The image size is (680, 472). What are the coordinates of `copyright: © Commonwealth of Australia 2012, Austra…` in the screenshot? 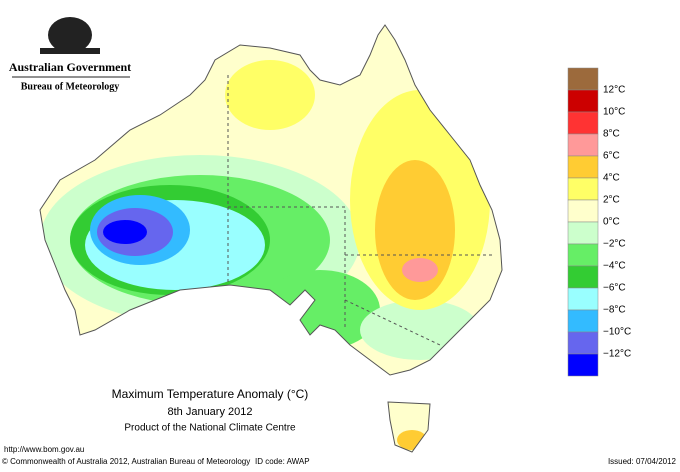 It's located at (126, 461).